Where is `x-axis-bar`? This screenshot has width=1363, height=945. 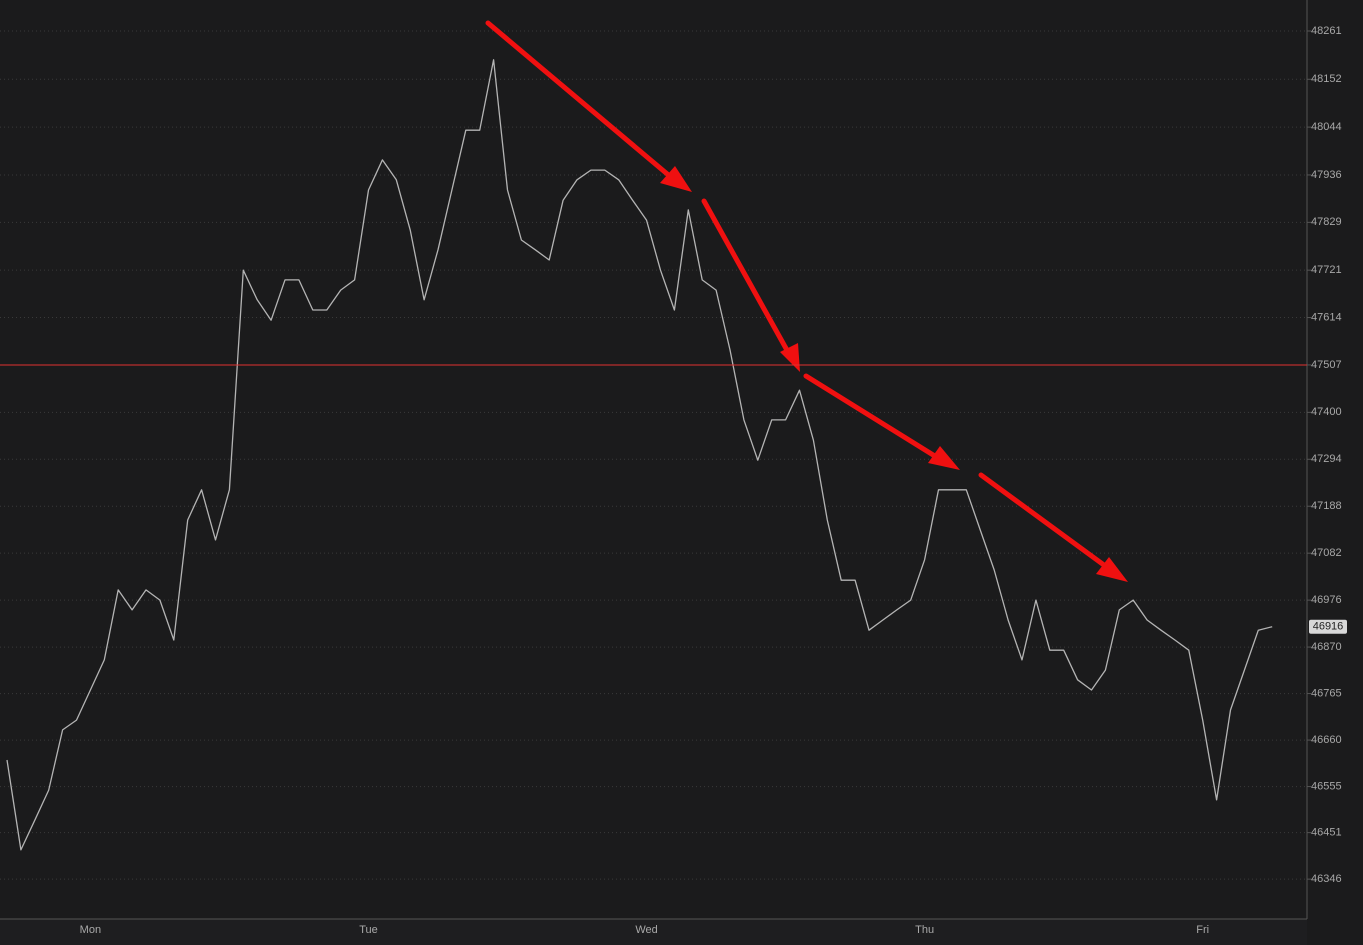 x-axis-bar is located at coordinates (653, 932).